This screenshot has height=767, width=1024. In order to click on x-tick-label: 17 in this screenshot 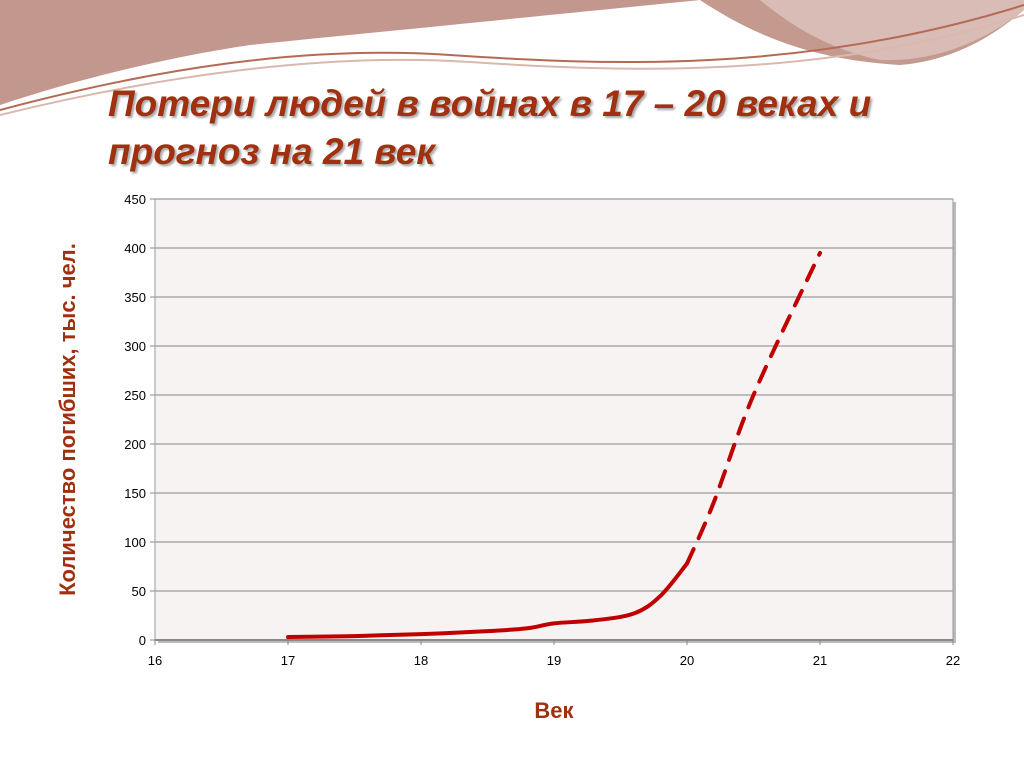, I will do `click(288, 660)`.